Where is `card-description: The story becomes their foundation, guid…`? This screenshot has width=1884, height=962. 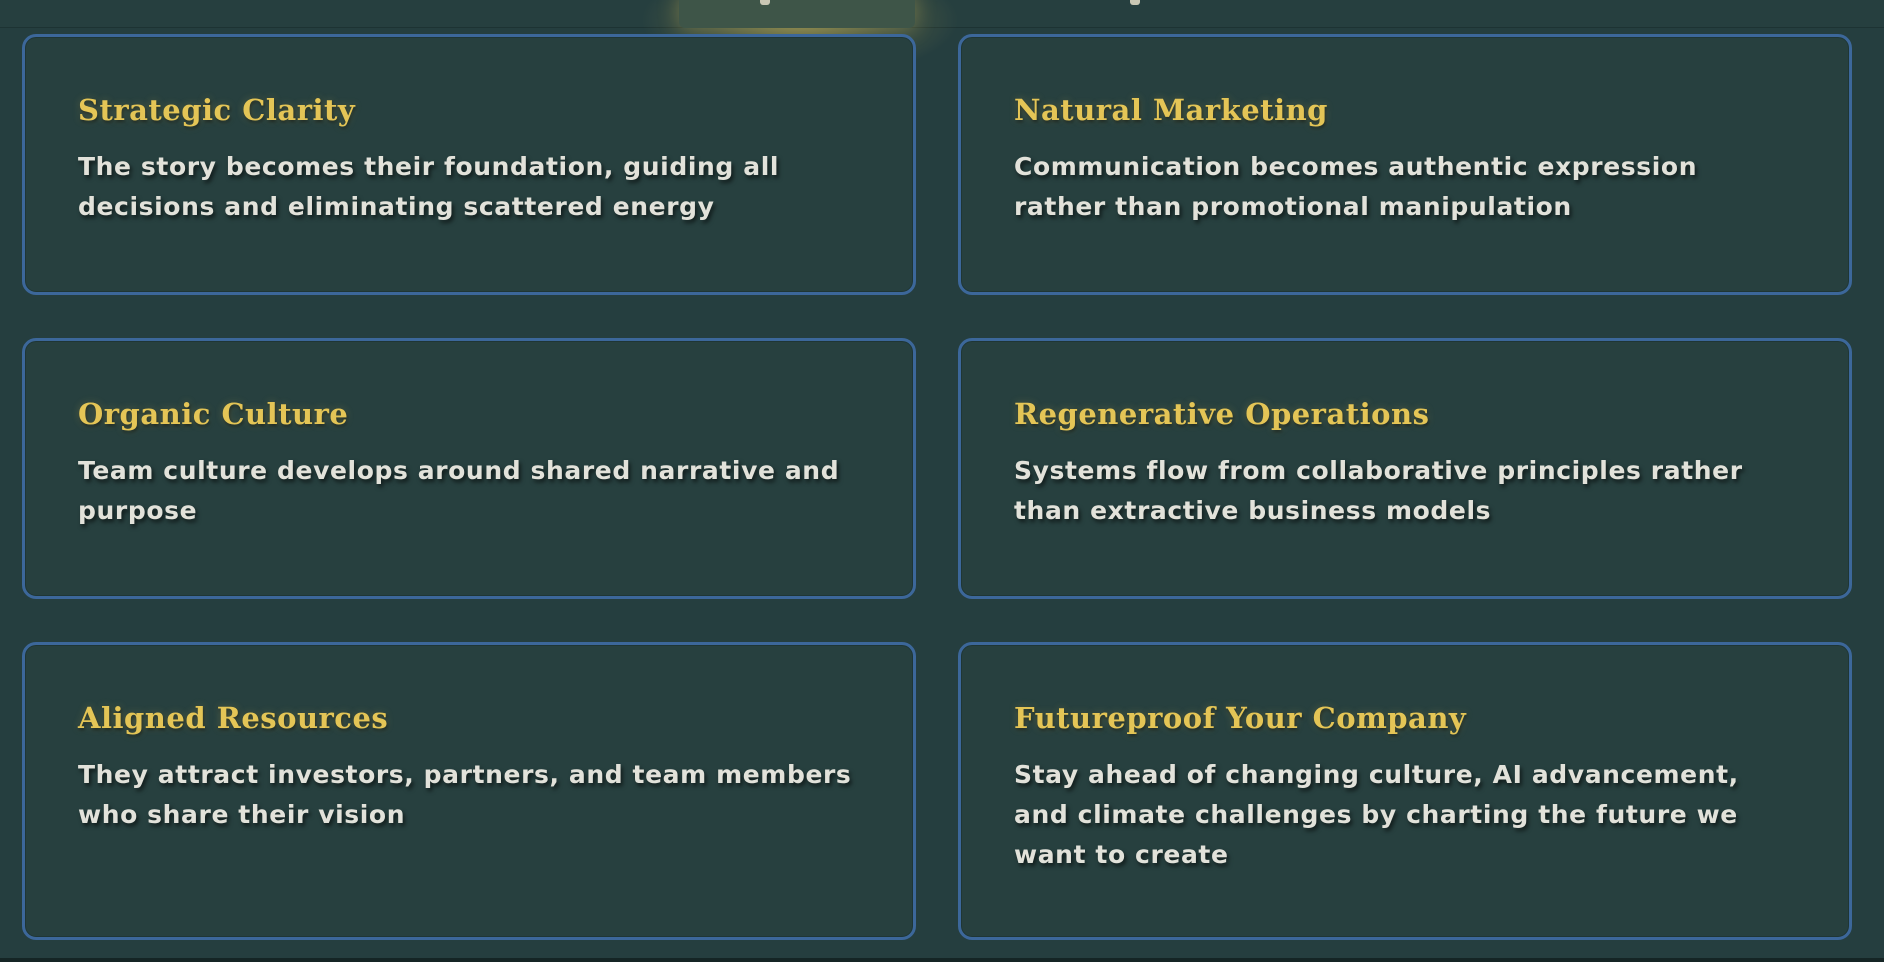
card-description: The story becomes their foundation, guid… is located at coordinates (429, 186).